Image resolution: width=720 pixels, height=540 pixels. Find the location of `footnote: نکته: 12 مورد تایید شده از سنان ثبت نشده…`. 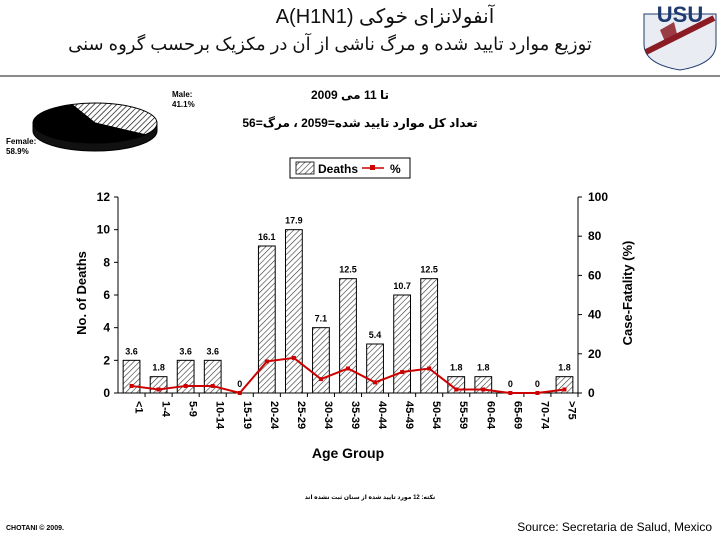

footnote: نکته: 12 مورد تایید شده از سنان ثبت نشده… is located at coordinates (370, 498).